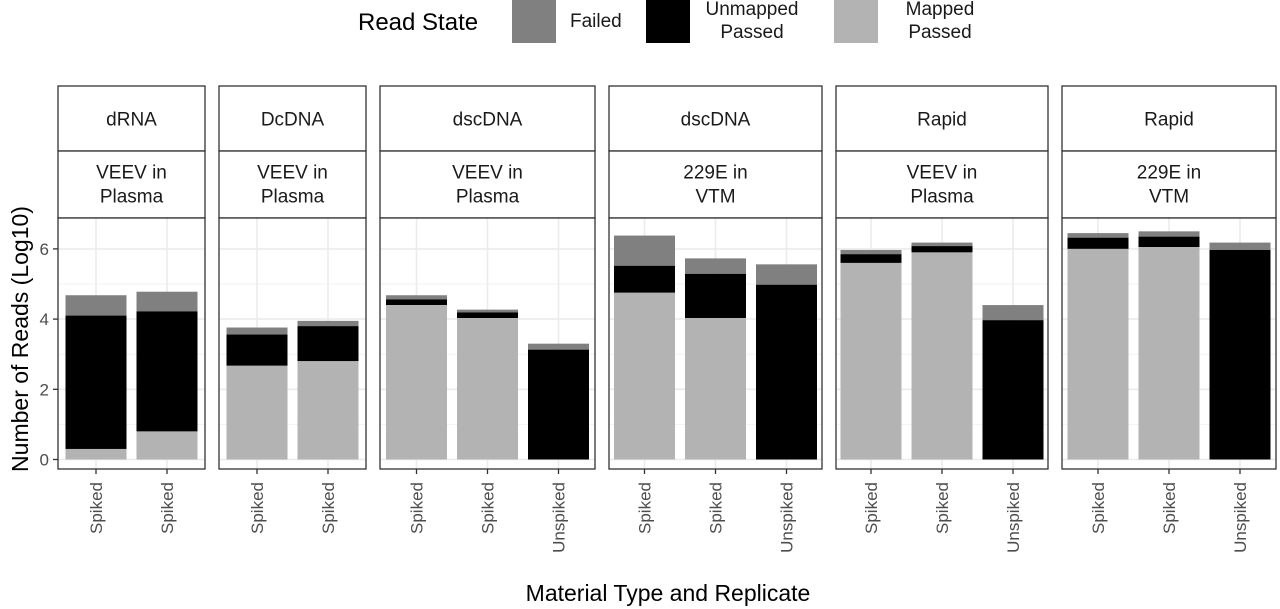 Image resolution: width=1280 pixels, height=609 pixels. Describe the element at coordinates (939, 32) in the screenshot. I see `legend-label-mapped: Passed` at that location.